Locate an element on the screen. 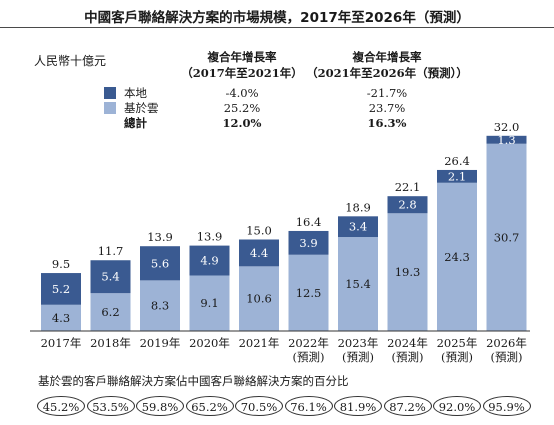 The image size is (554, 425). x-tick-label: 2023年 is located at coordinates (358, 343).